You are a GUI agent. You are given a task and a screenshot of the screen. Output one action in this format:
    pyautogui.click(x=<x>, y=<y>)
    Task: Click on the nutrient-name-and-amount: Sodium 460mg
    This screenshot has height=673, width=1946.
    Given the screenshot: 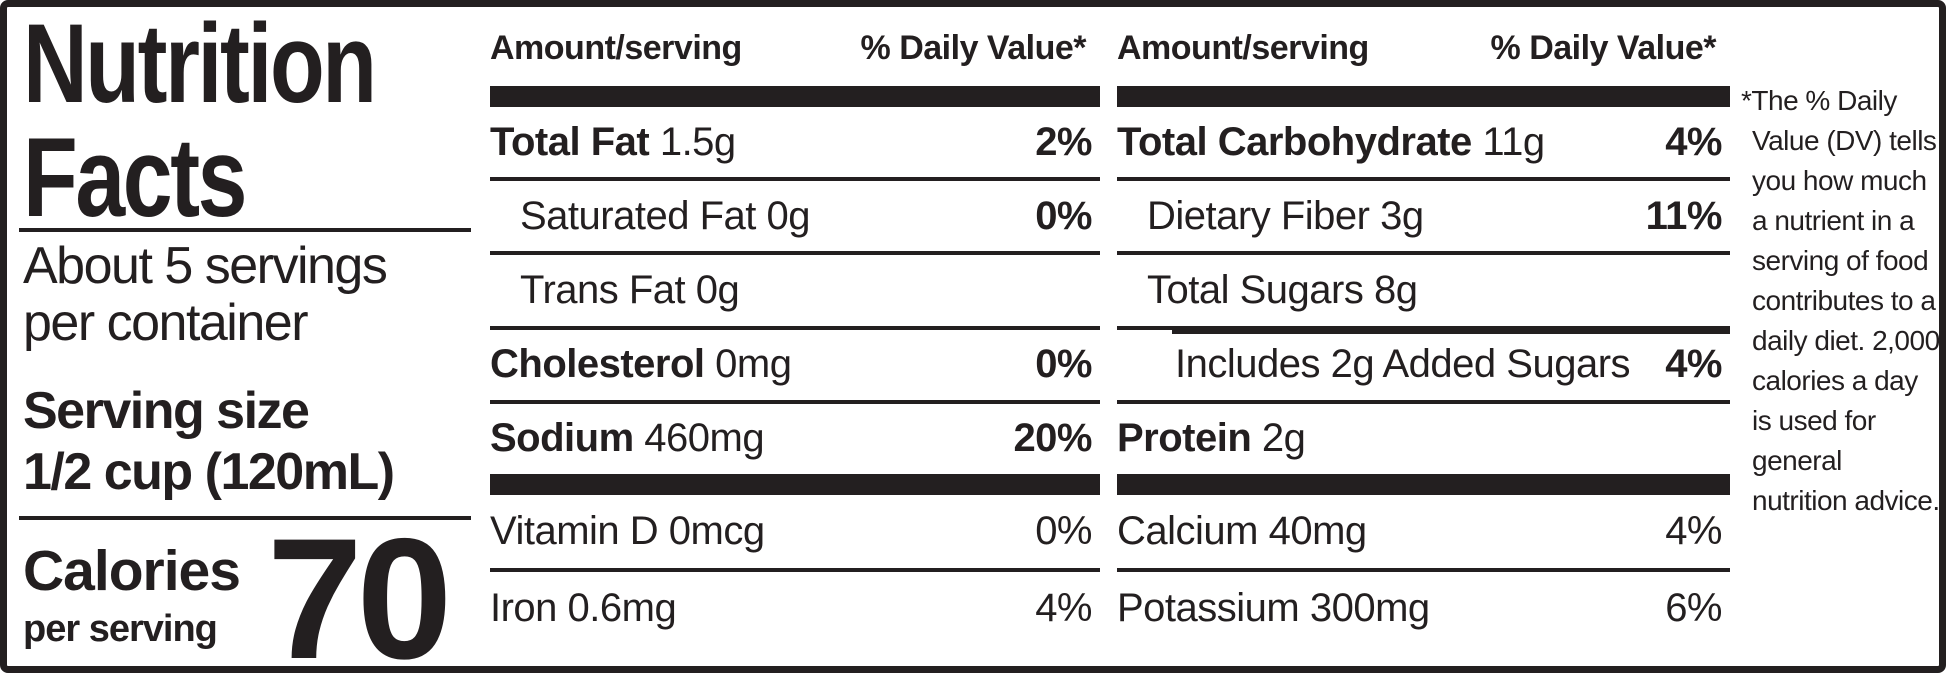 What is the action you would take?
    pyautogui.click(x=627, y=438)
    